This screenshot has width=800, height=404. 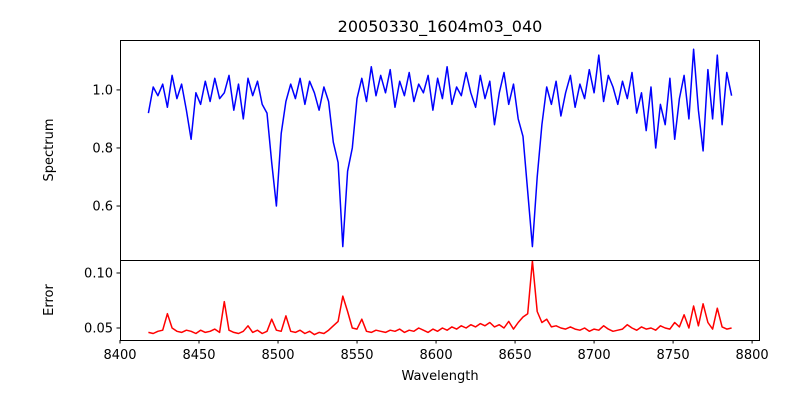 What do you see at coordinates (752, 355) in the screenshot?
I see `x-tick-label: 8800` at bounding box center [752, 355].